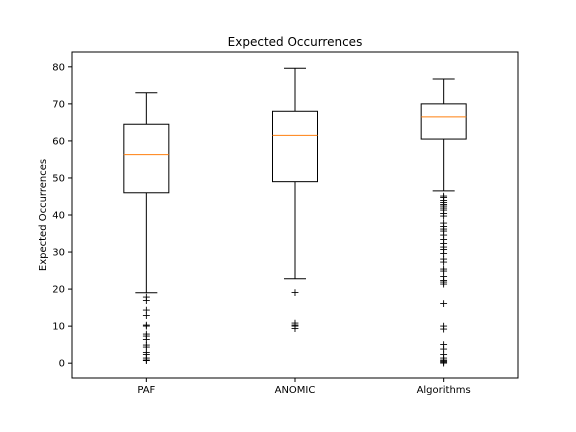 This screenshot has width=576, height=432. I want to click on x-tick-label: PAF, so click(146, 390).